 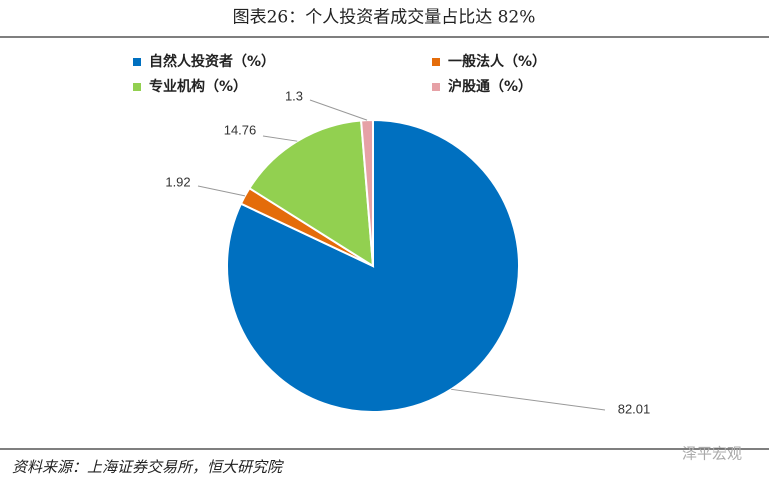 What do you see at coordinates (634, 408) in the screenshot?
I see `data-label: 82.01` at bounding box center [634, 408].